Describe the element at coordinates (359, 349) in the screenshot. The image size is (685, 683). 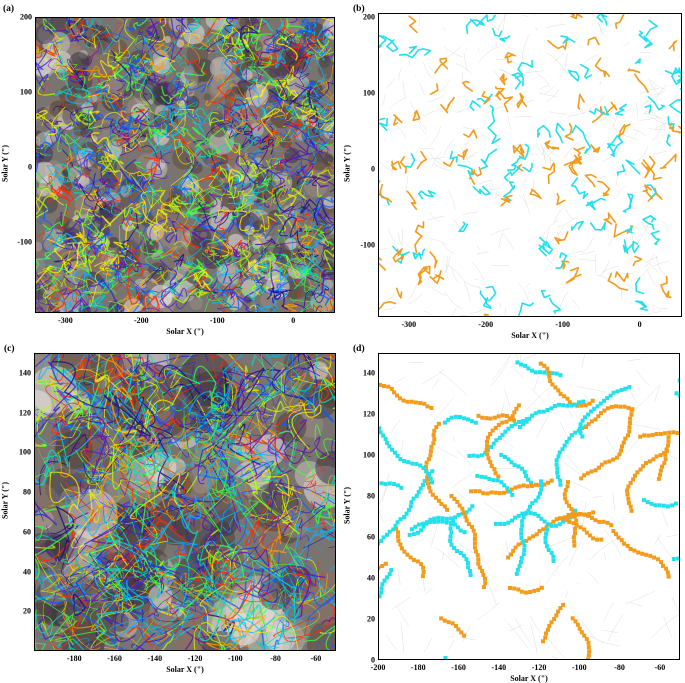
I see `panel-label: (d)` at that location.